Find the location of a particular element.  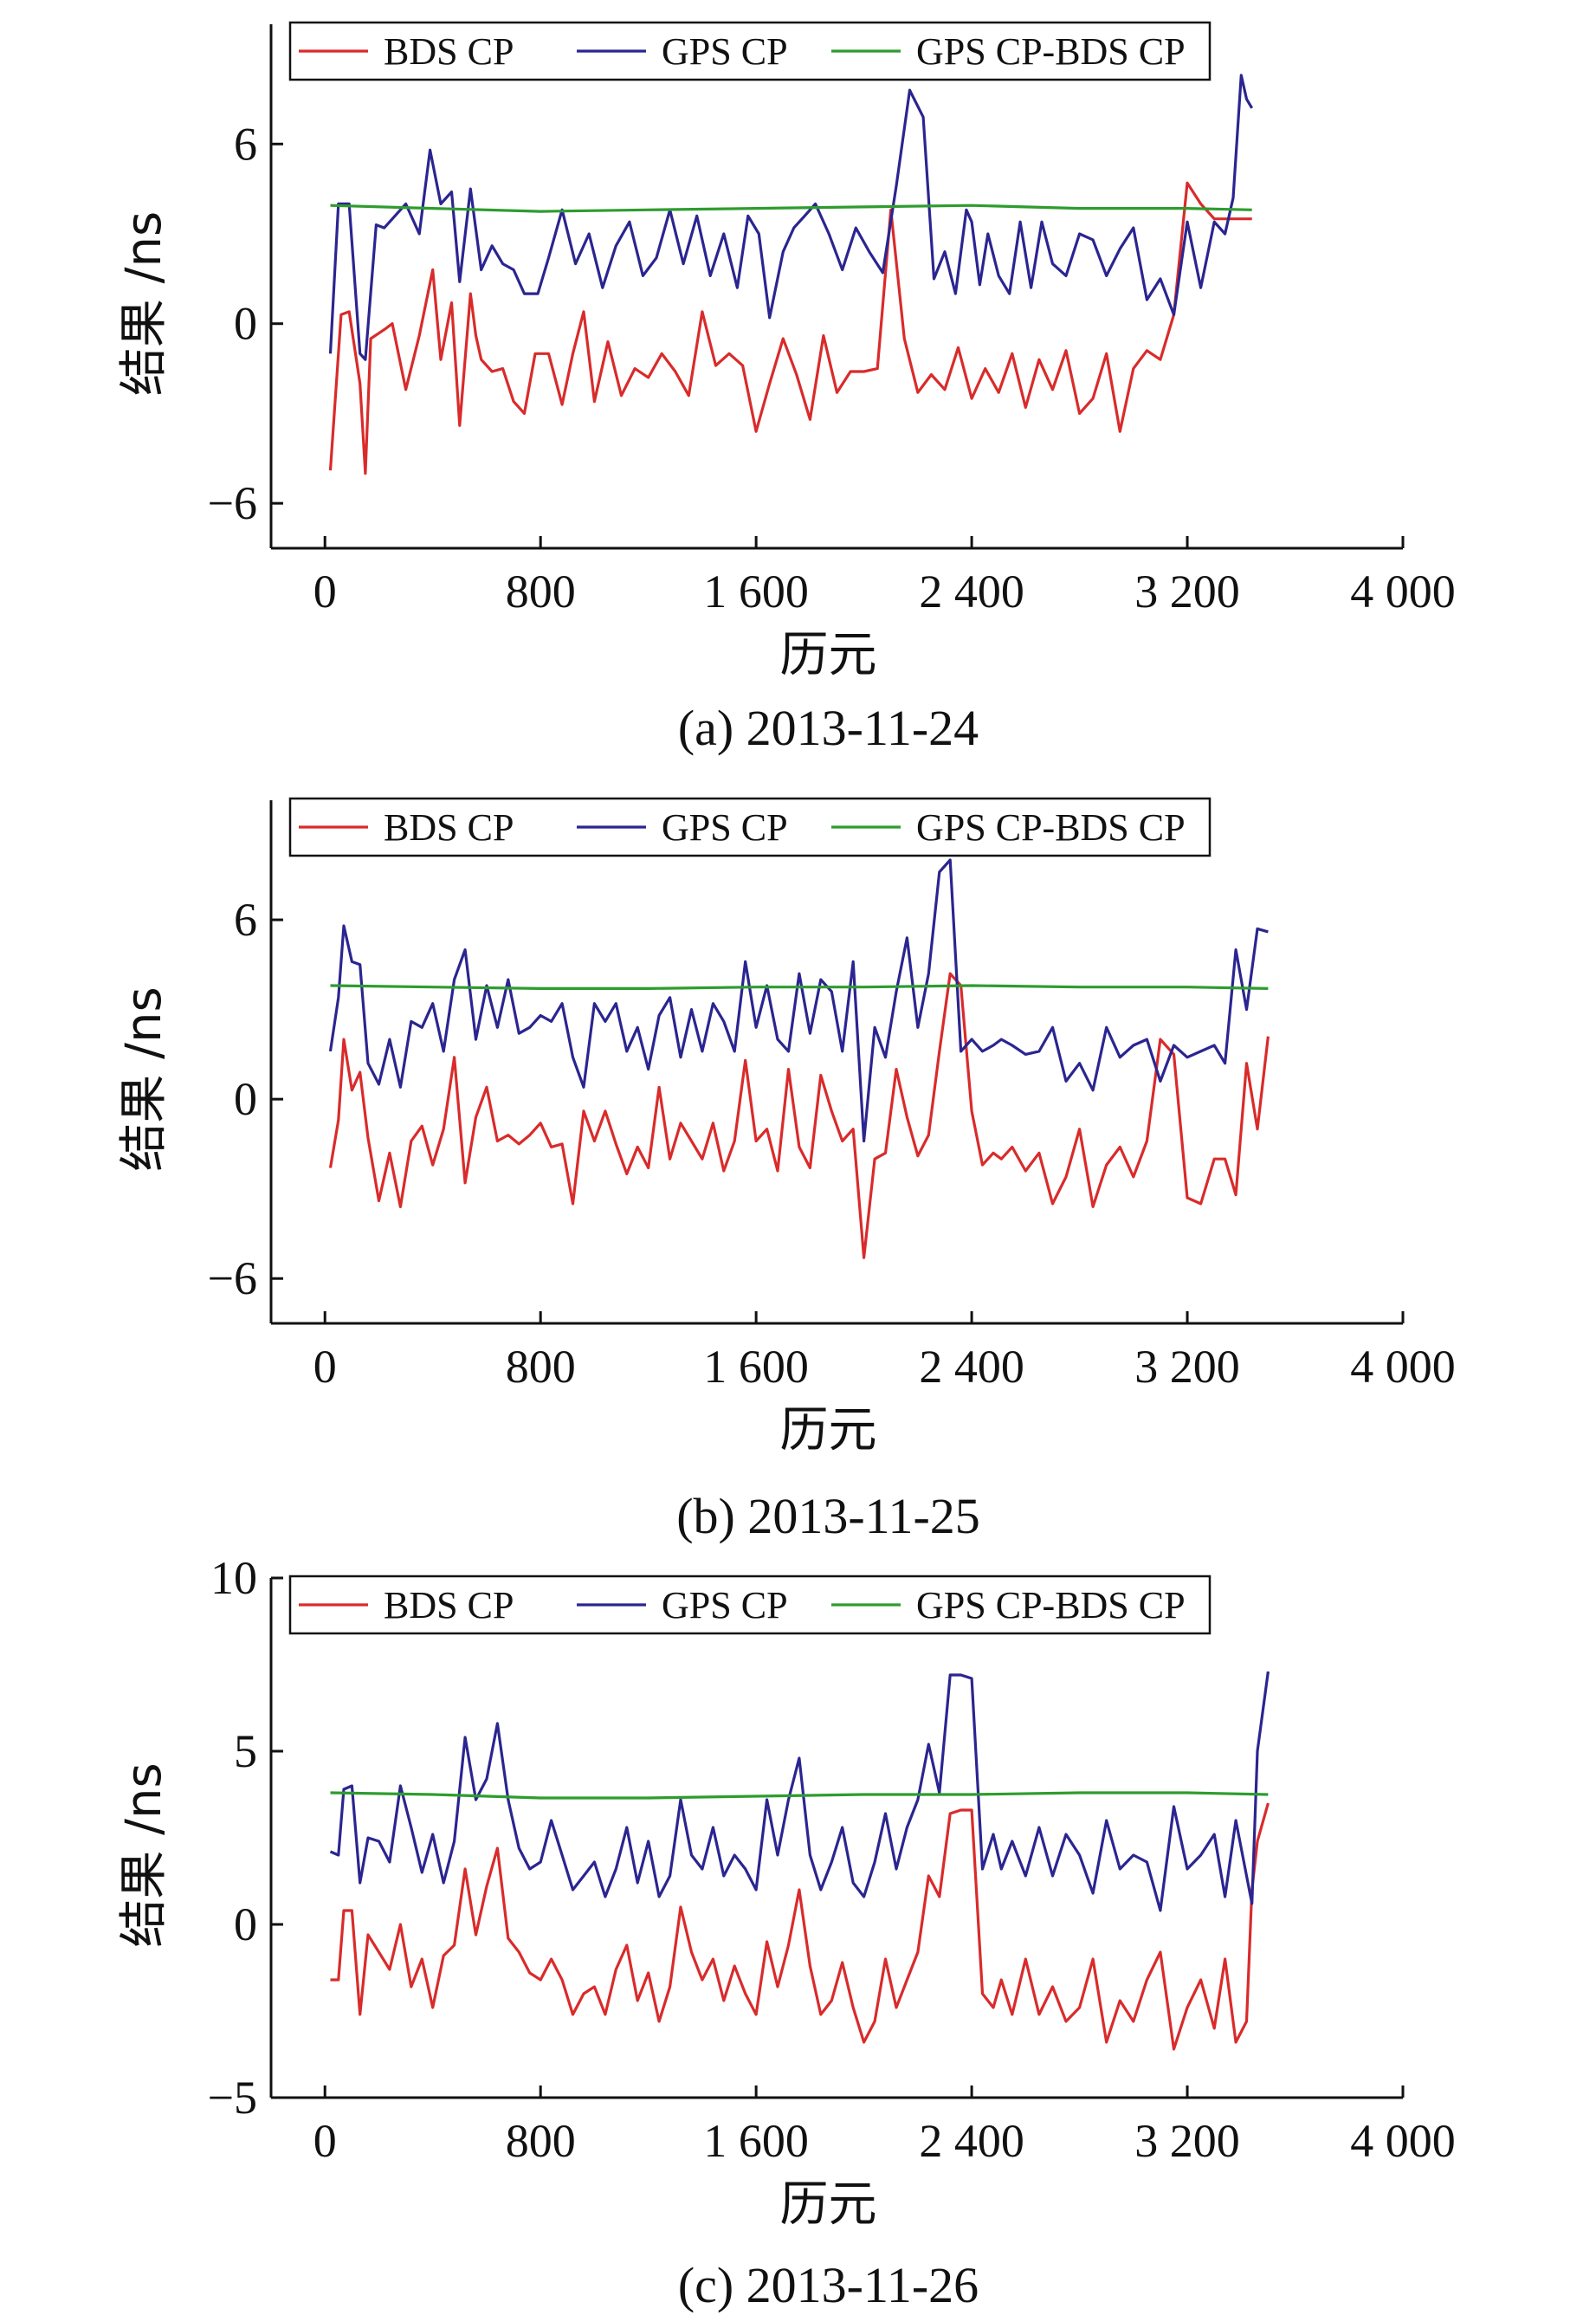

y-tick-label: 10 is located at coordinates (233, 1578).